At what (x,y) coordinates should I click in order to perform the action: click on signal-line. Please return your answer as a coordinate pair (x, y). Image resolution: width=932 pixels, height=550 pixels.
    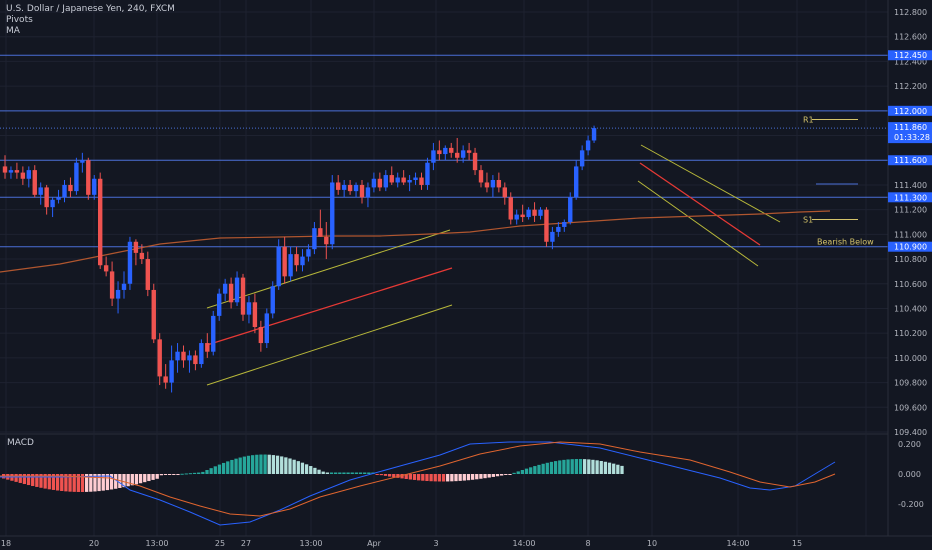
    Looking at the image, I should click on (418, 479).